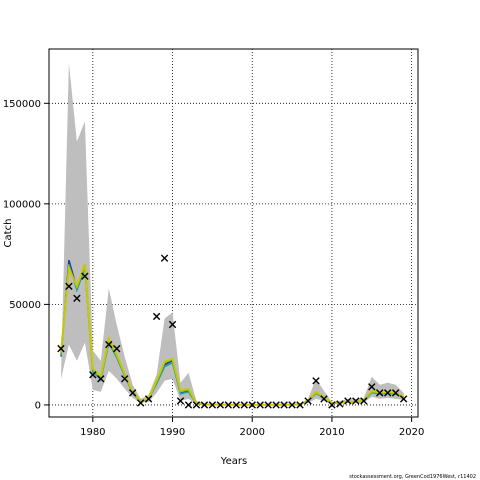  What do you see at coordinates (92, 432) in the screenshot?
I see `x-tick-label: 1980` at bounding box center [92, 432].